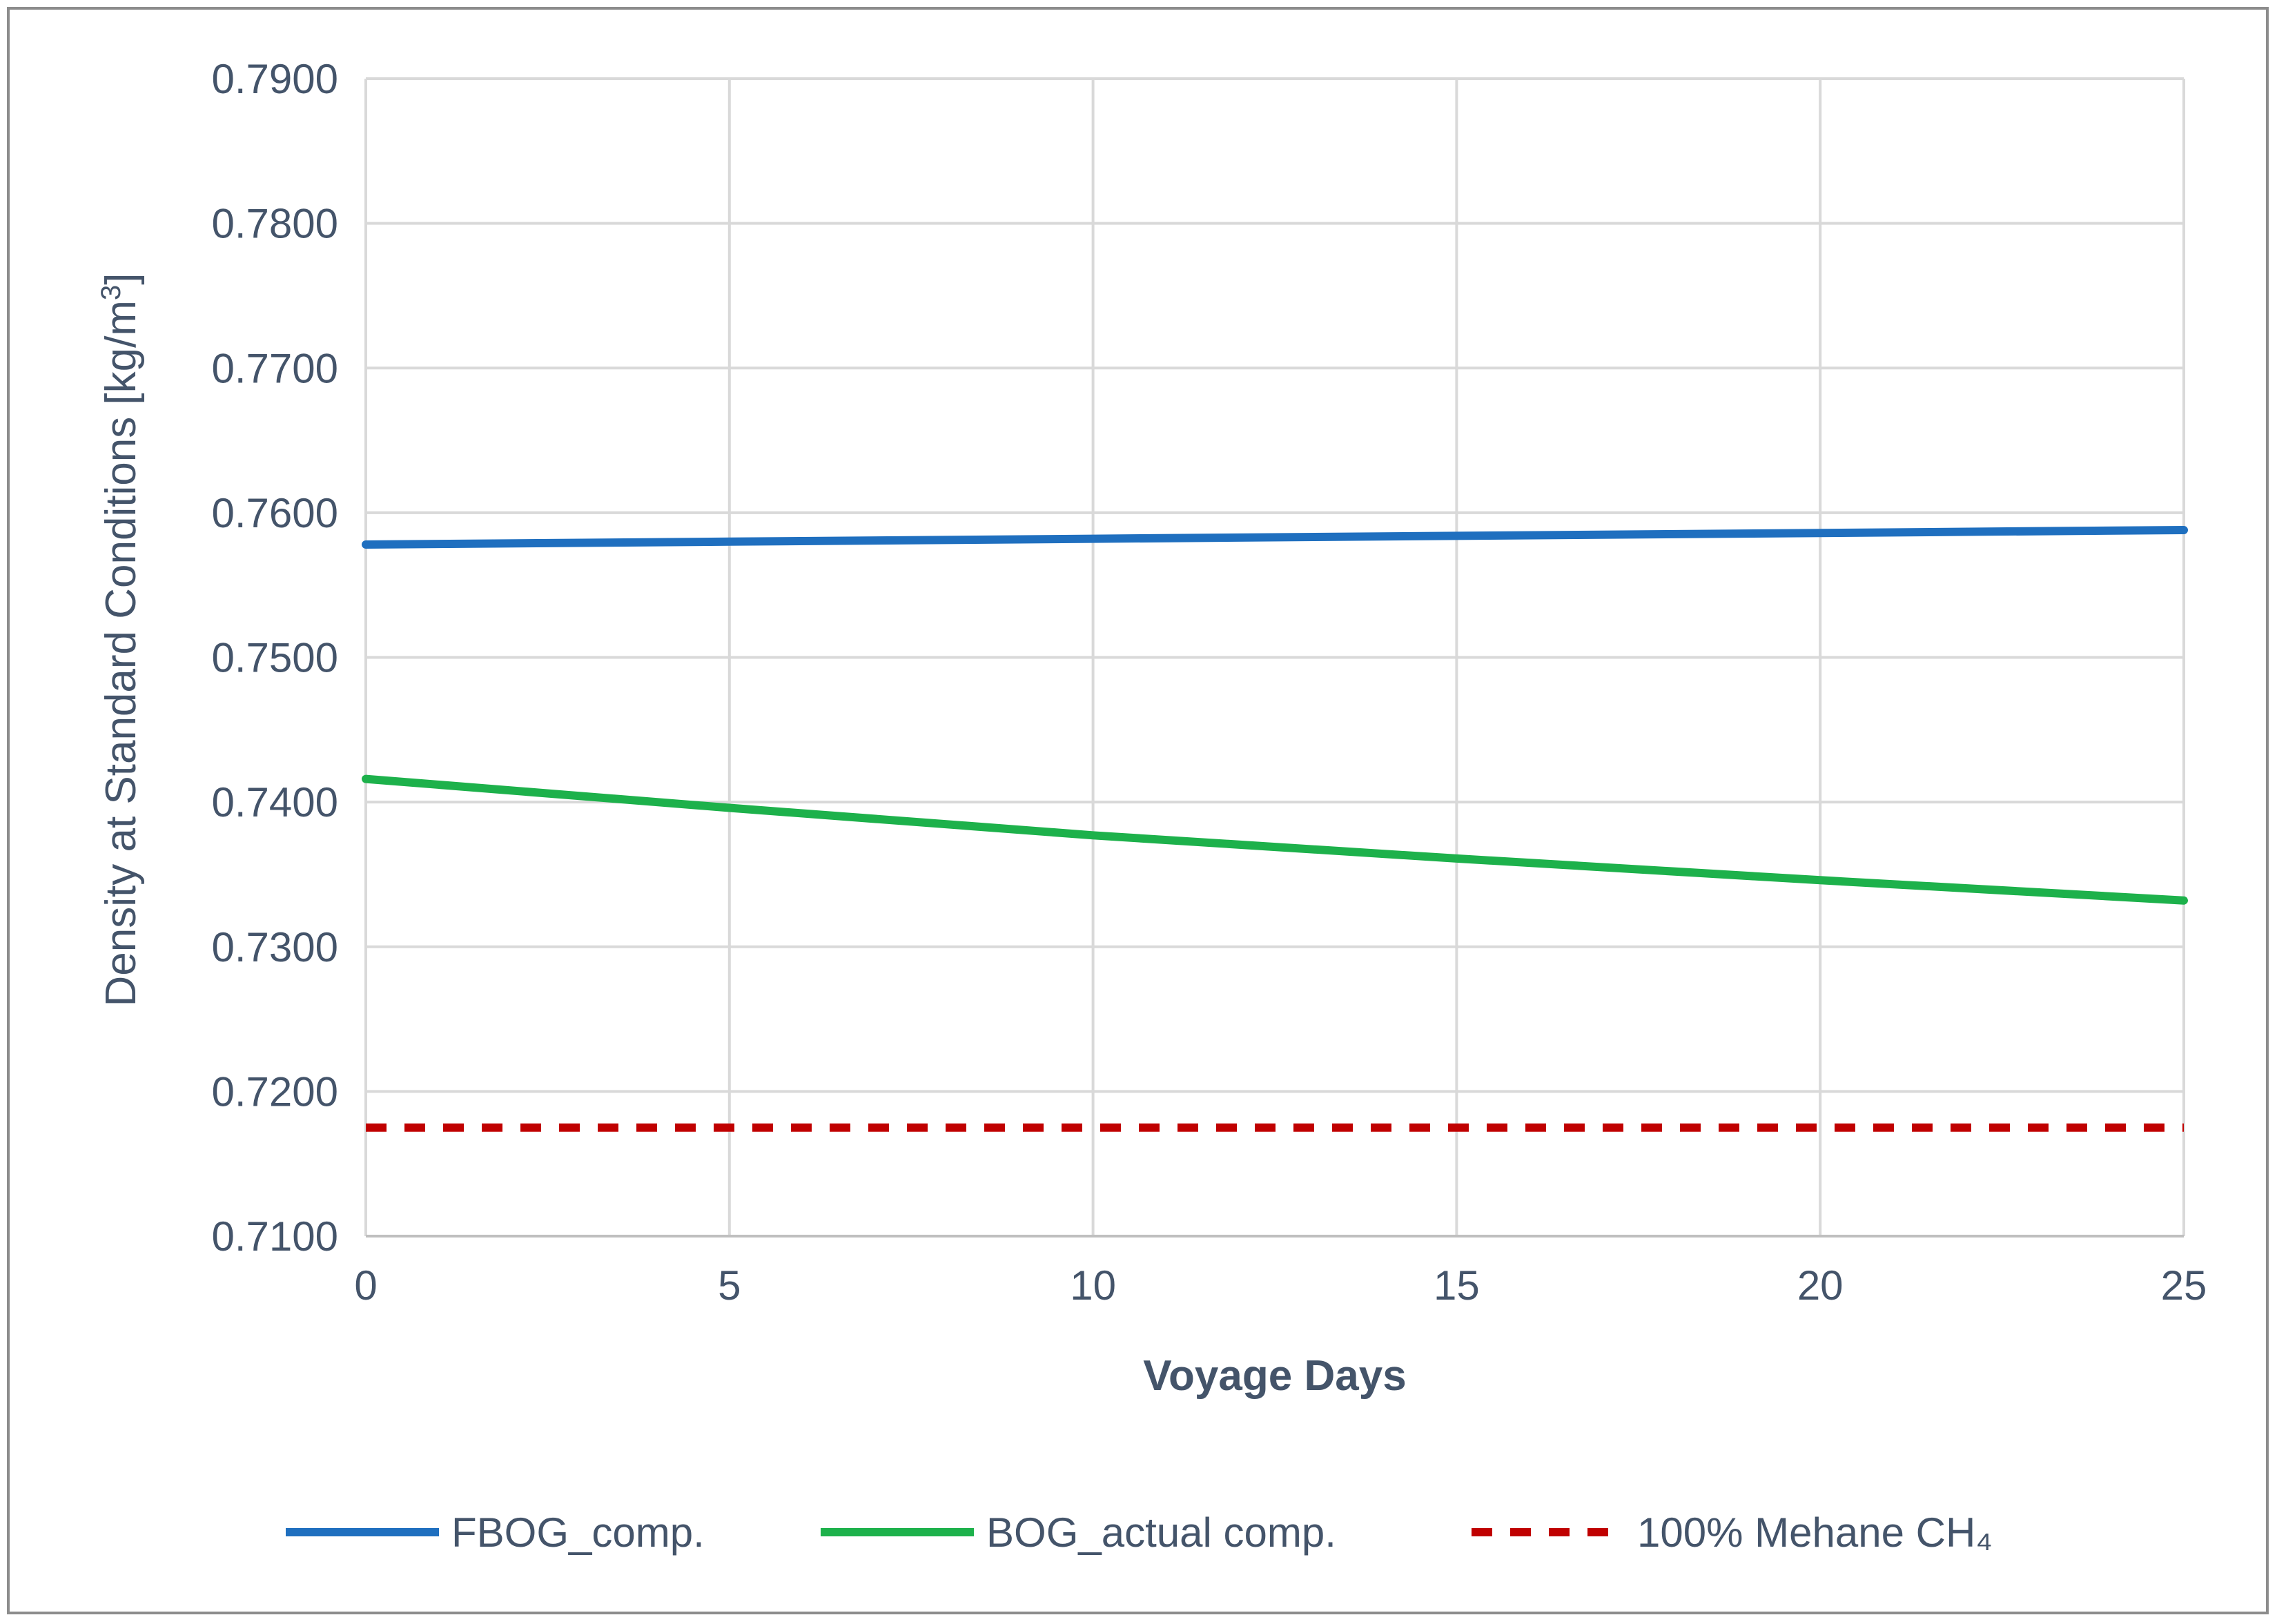 This screenshot has height=1624, width=2277. What do you see at coordinates (1161, 1532) in the screenshot?
I see `legend-label-bog-actual-comp: BOG_actual comp.` at bounding box center [1161, 1532].